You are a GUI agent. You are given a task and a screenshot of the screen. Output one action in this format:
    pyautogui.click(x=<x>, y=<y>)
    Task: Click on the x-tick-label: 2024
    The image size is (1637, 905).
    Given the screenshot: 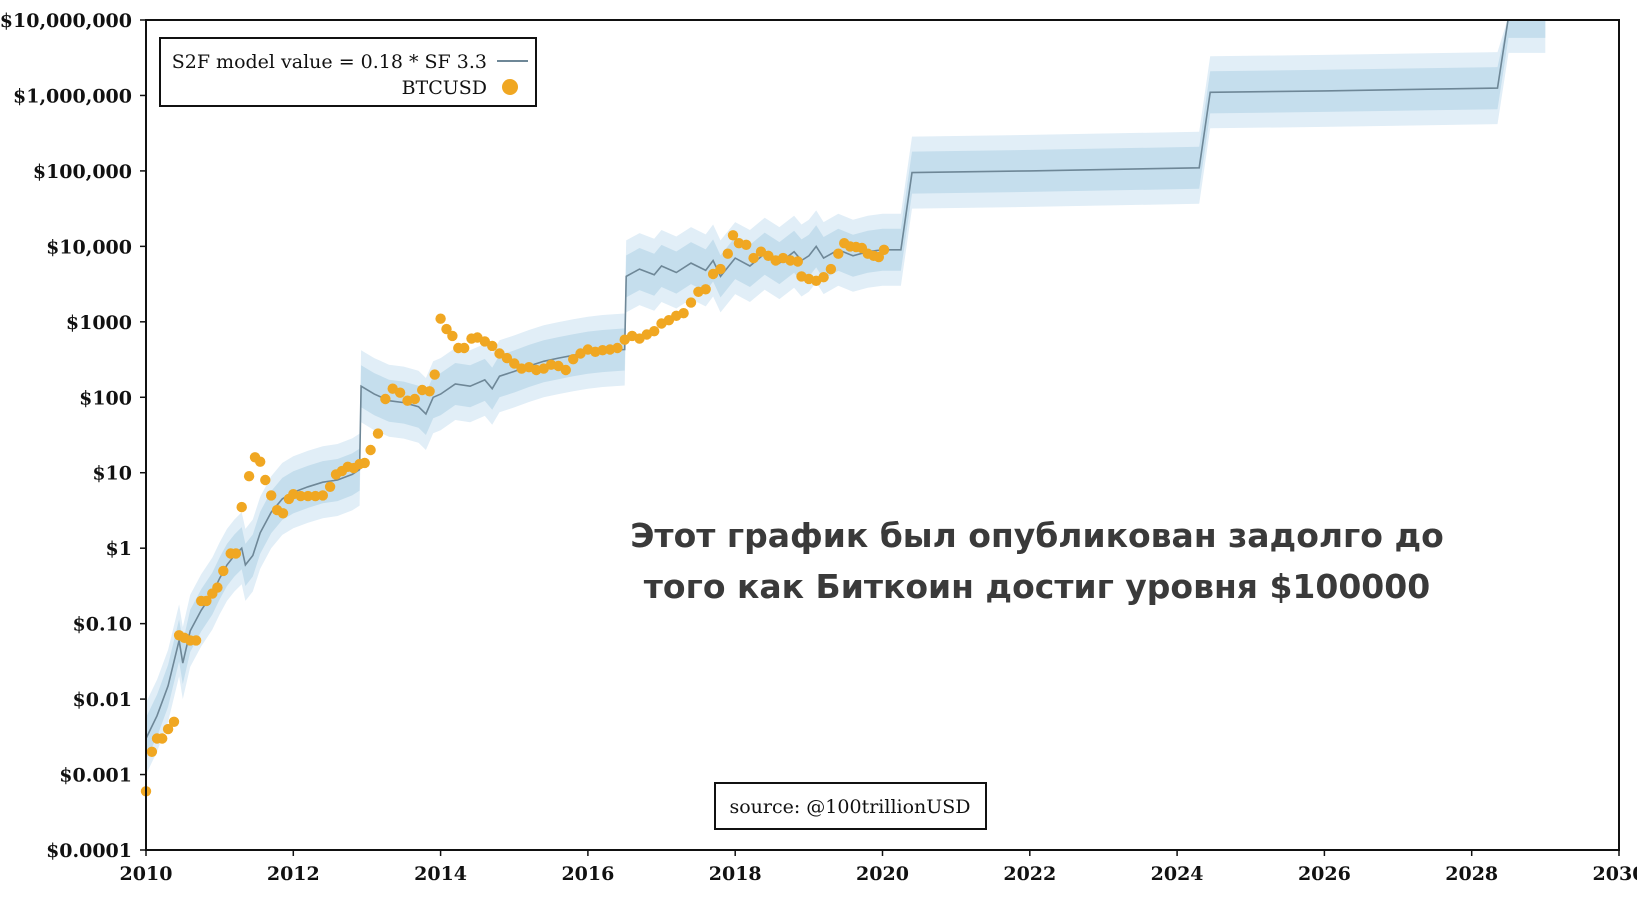 What is the action you would take?
    pyautogui.click(x=1177, y=874)
    